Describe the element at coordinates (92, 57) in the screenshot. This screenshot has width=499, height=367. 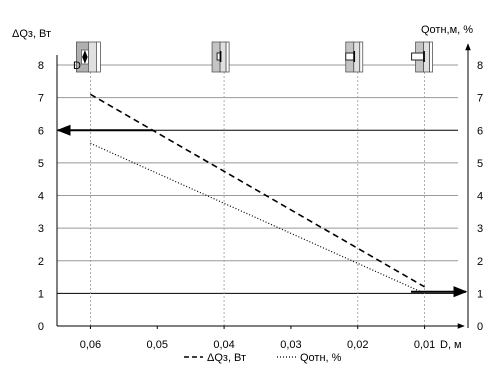
I see `wall-inner-block` at that location.